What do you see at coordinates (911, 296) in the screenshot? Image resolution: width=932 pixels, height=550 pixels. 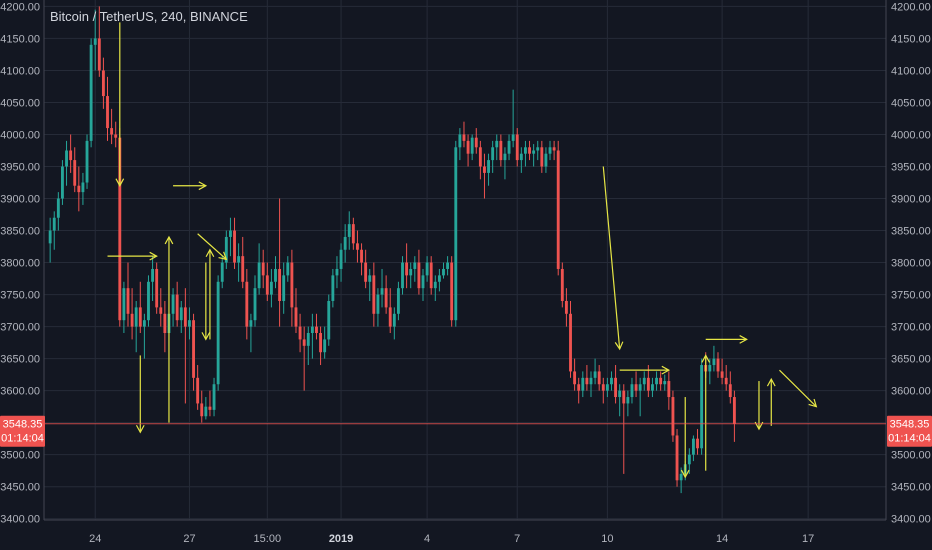 I see `y-tick-label-right: 3750.00` at bounding box center [911, 296].